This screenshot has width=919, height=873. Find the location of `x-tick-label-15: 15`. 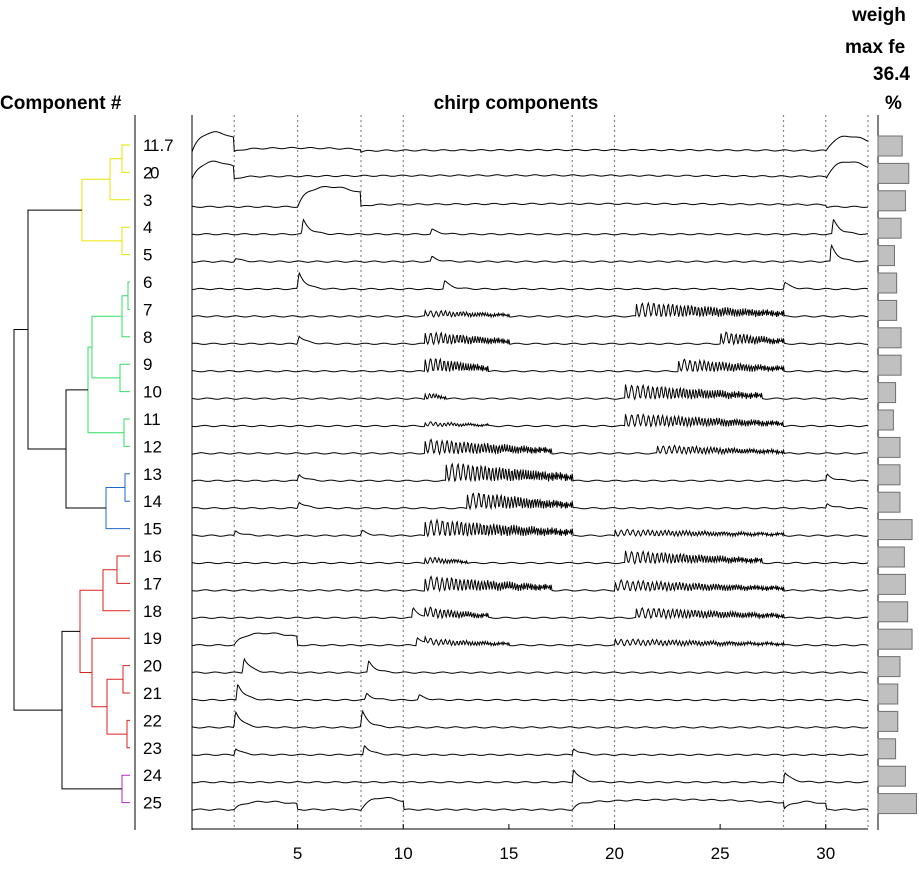

x-tick-label-15: 15 is located at coordinates (508, 853).